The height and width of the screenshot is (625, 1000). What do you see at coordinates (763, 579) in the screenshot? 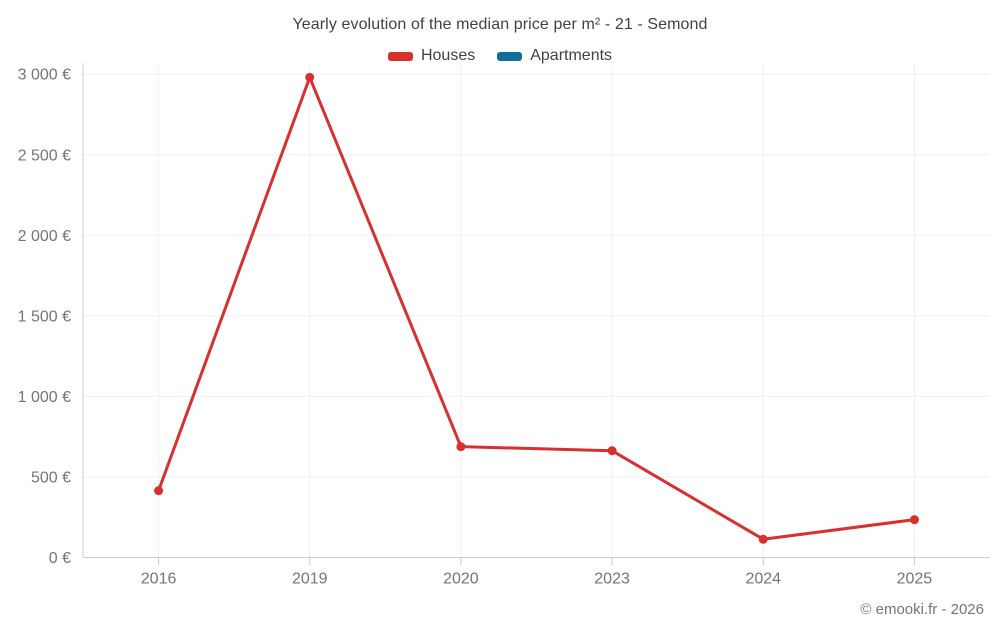
I see `x-tick-label: 2024` at bounding box center [763, 579].